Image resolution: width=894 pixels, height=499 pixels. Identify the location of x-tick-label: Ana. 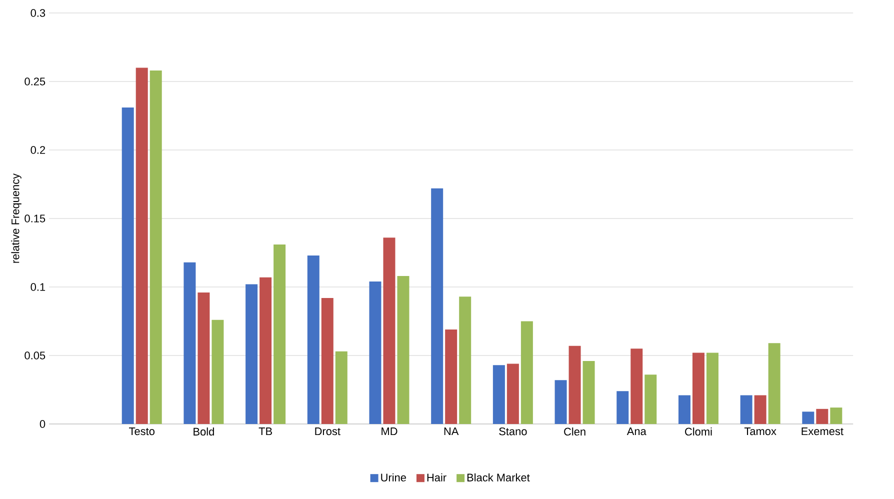
(636, 432).